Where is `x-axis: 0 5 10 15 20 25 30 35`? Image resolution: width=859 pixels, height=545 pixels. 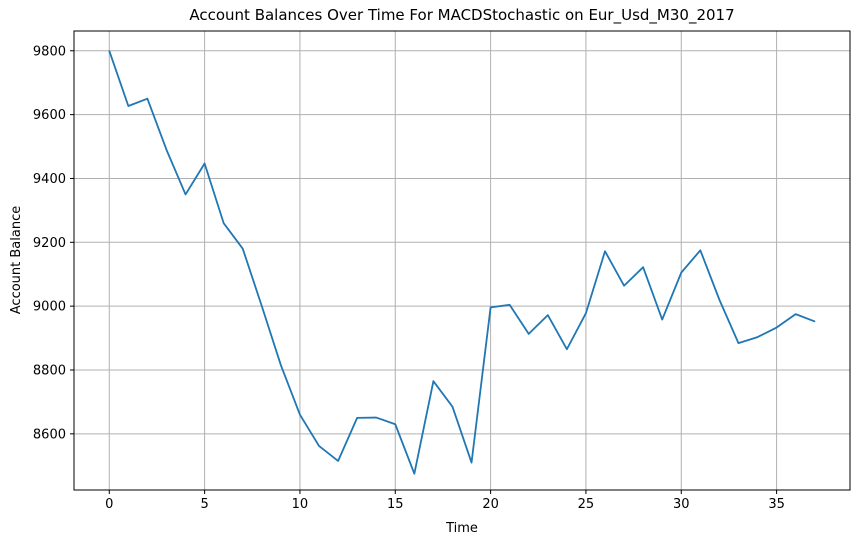
x-axis: 0 5 10 15 20 25 30 35 is located at coordinates (445, 501).